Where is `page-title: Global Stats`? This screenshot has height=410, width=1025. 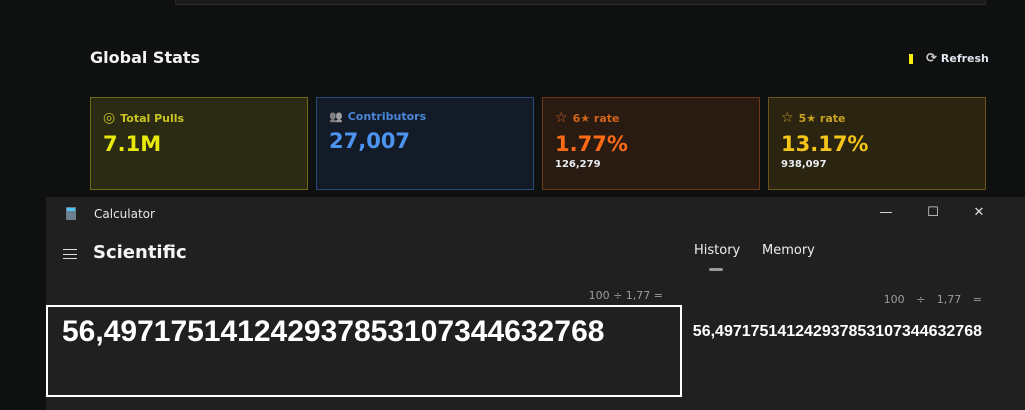
page-title: Global Stats is located at coordinates (145, 57).